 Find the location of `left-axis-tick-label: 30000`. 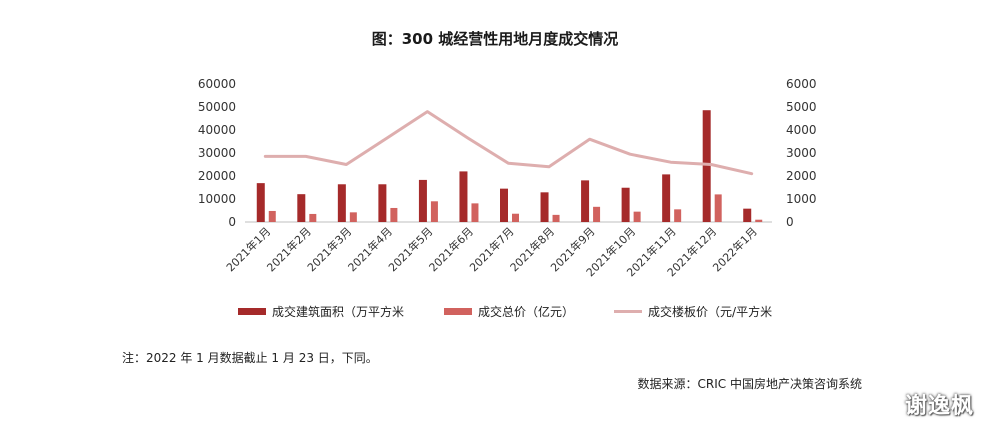

left-axis-tick-label: 30000 is located at coordinates (217, 153).